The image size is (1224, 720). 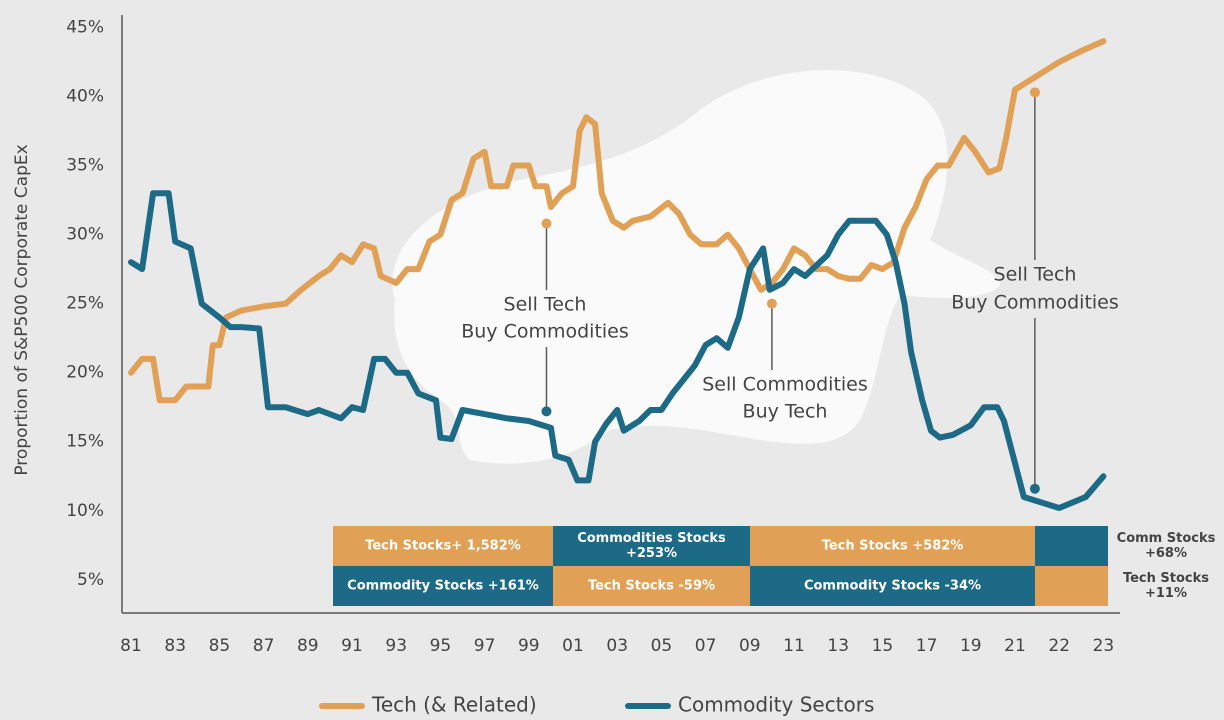 I want to click on y-tick-label: 15%, so click(x=85, y=442).